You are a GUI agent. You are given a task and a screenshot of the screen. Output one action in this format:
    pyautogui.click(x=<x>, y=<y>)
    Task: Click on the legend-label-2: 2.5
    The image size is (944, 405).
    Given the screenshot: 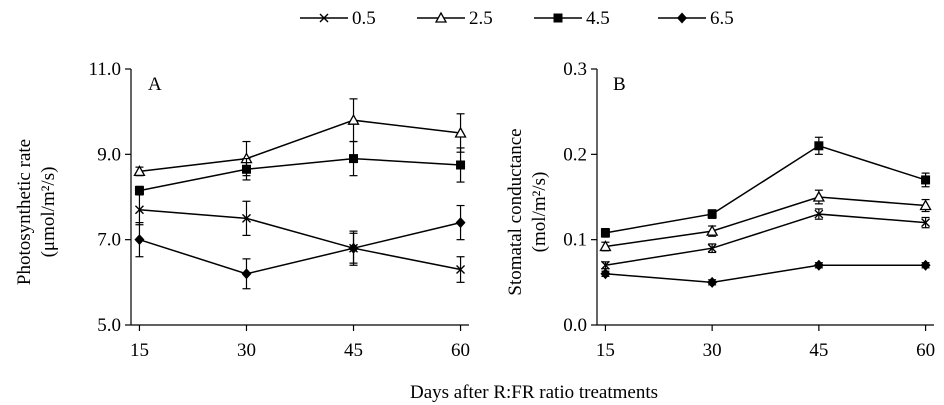 What is the action you would take?
    pyautogui.click(x=481, y=18)
    